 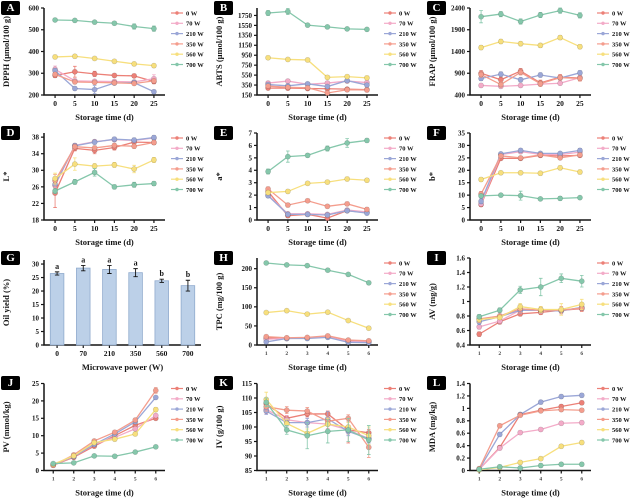 I want to click on svg-text: 400, so click(x=34, y=52).